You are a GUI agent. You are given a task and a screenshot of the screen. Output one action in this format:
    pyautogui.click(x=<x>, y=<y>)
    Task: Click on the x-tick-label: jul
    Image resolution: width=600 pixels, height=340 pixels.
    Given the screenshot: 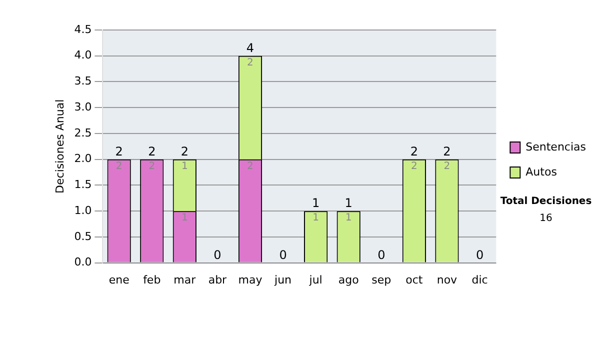 What is the action you would take?
    pyautogui.click(x=315, y=279)
    